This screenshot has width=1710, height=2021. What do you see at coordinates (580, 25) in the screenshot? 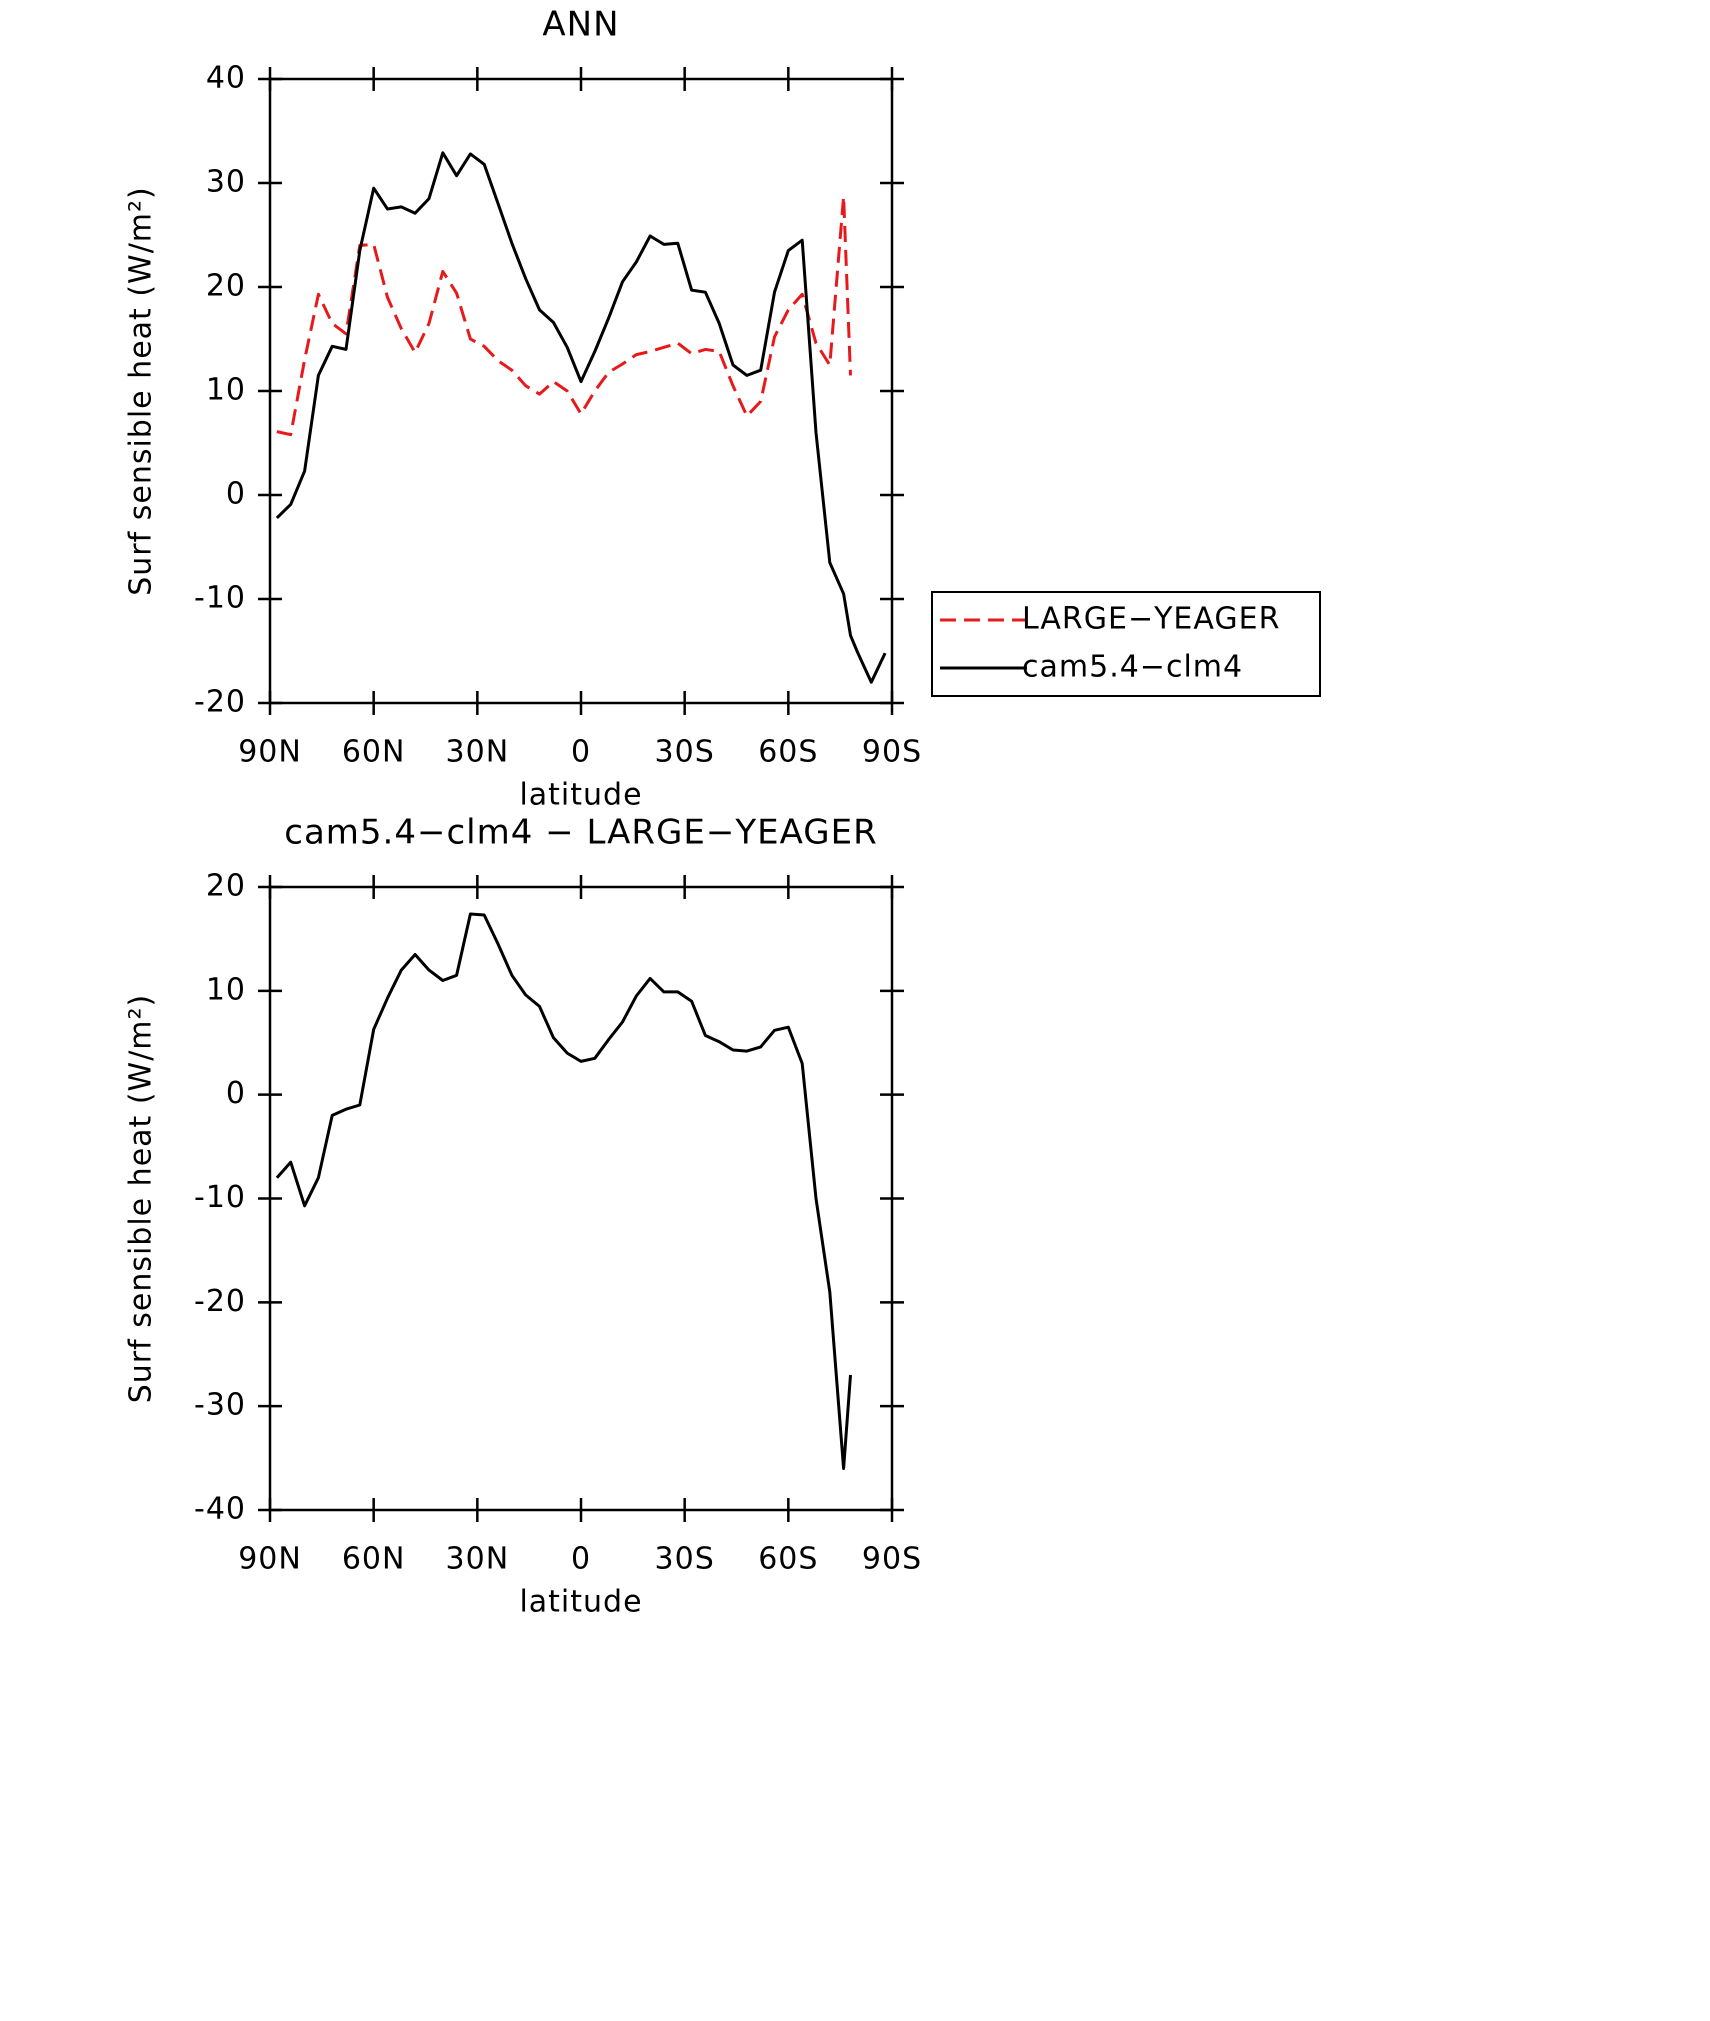
I see `chart-title: ANN` at bounding box center [580, 25].